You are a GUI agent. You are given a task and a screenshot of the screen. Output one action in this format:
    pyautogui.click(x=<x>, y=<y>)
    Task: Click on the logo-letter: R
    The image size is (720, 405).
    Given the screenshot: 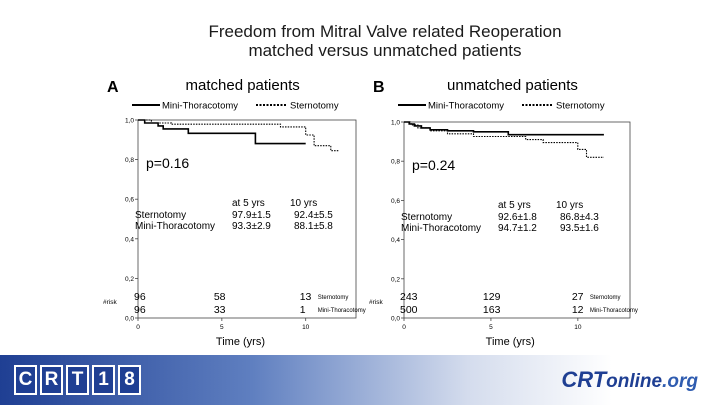 What is the action you would take?
    pyautogui.click(x=51, y=380)
    